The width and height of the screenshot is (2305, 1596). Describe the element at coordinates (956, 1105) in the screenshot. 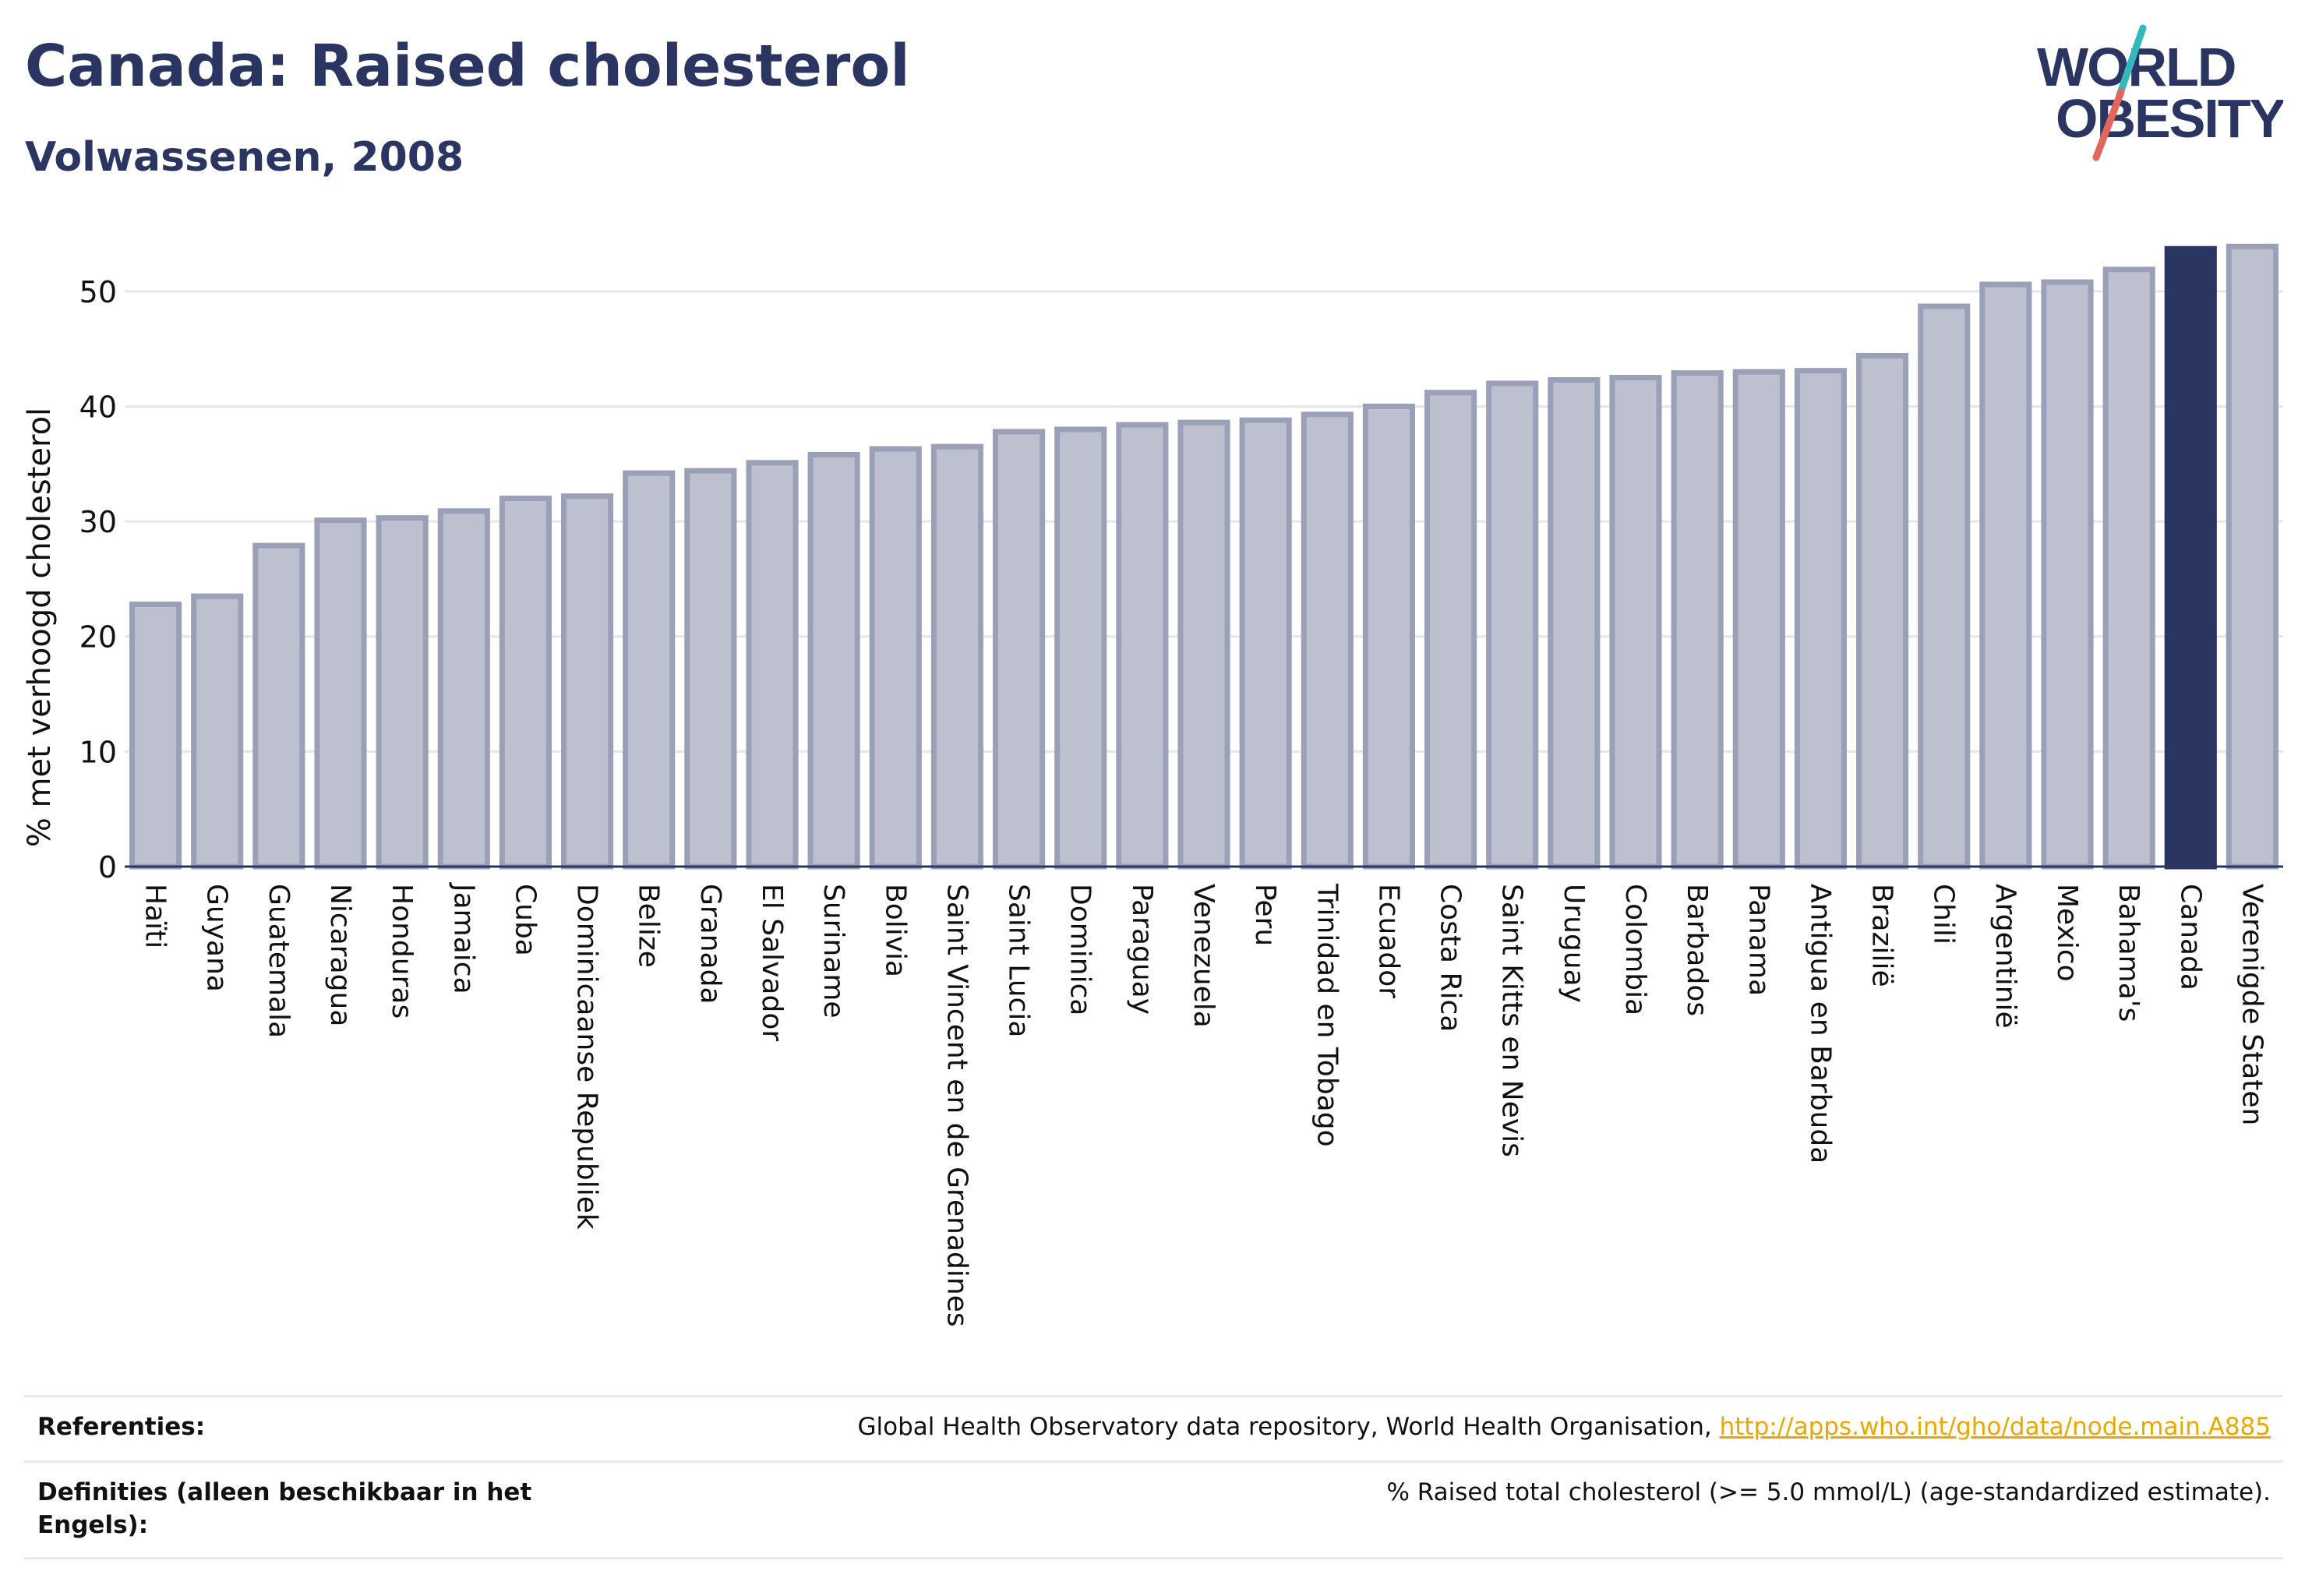

I see `x-tick-label: Saint Vincent en de Grenadines` at that location.